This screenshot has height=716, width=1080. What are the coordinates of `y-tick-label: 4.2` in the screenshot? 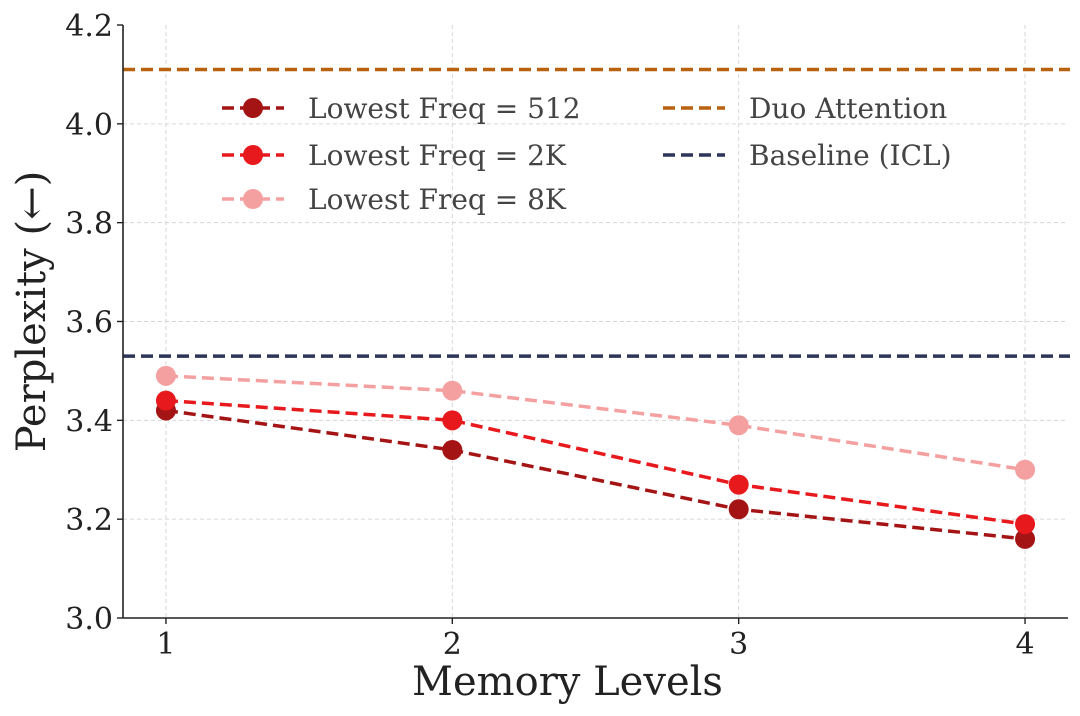 It's located at (89, 26).